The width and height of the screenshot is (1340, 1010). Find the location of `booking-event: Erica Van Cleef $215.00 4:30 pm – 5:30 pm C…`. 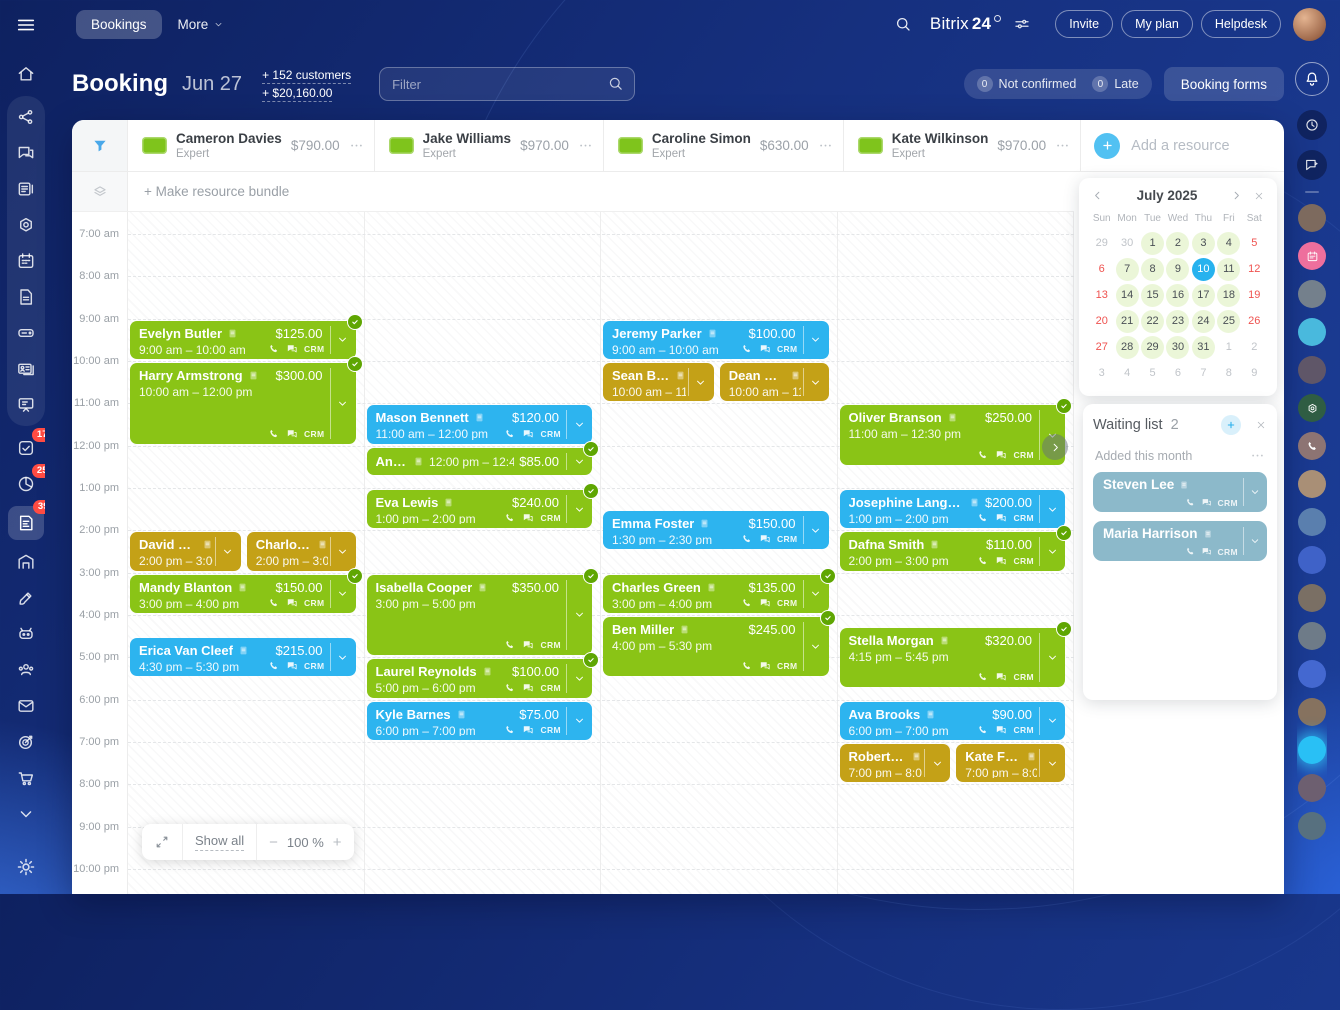

booking-event: Erica Van Cleef $215.00 4:30 pm – 5:30 pm C… is located at coordinates (243, 657).